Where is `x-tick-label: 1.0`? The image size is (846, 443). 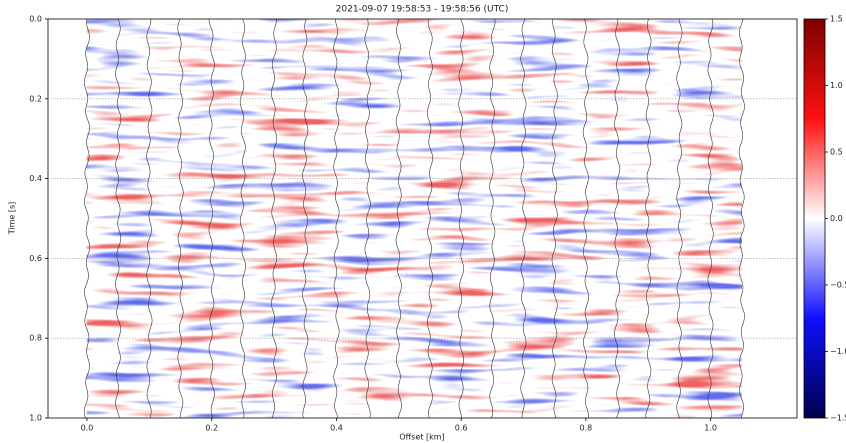 x-tick-label: 1.0 is located at coordinates (710, 428).